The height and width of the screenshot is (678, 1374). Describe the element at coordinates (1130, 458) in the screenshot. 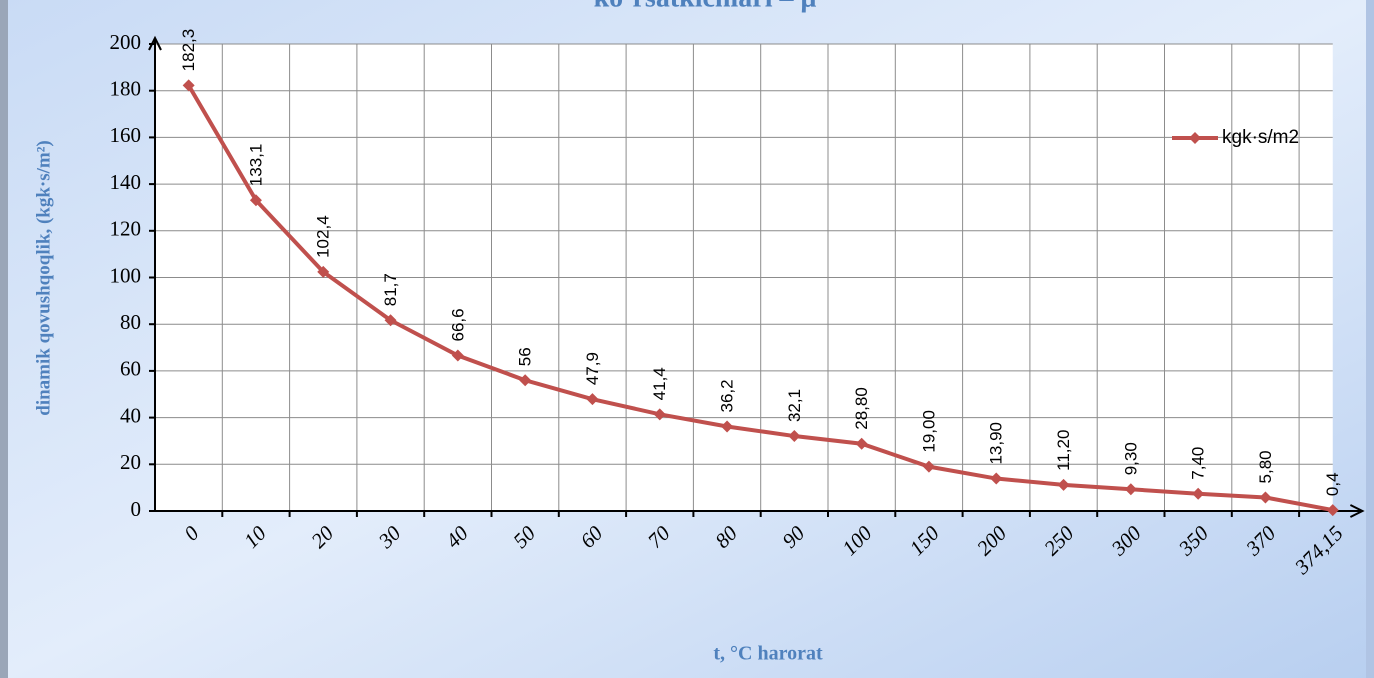

I see `data-label: 9,30` at that location.